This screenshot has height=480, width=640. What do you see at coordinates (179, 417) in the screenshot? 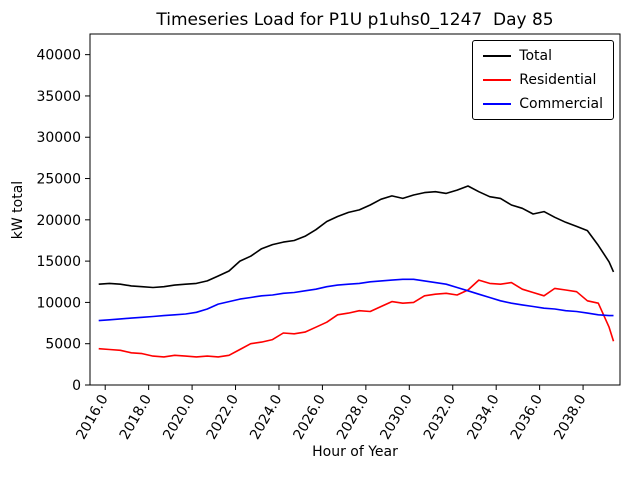
I see `x-tick-label: 2020.0` at bounding box center [179, 417].